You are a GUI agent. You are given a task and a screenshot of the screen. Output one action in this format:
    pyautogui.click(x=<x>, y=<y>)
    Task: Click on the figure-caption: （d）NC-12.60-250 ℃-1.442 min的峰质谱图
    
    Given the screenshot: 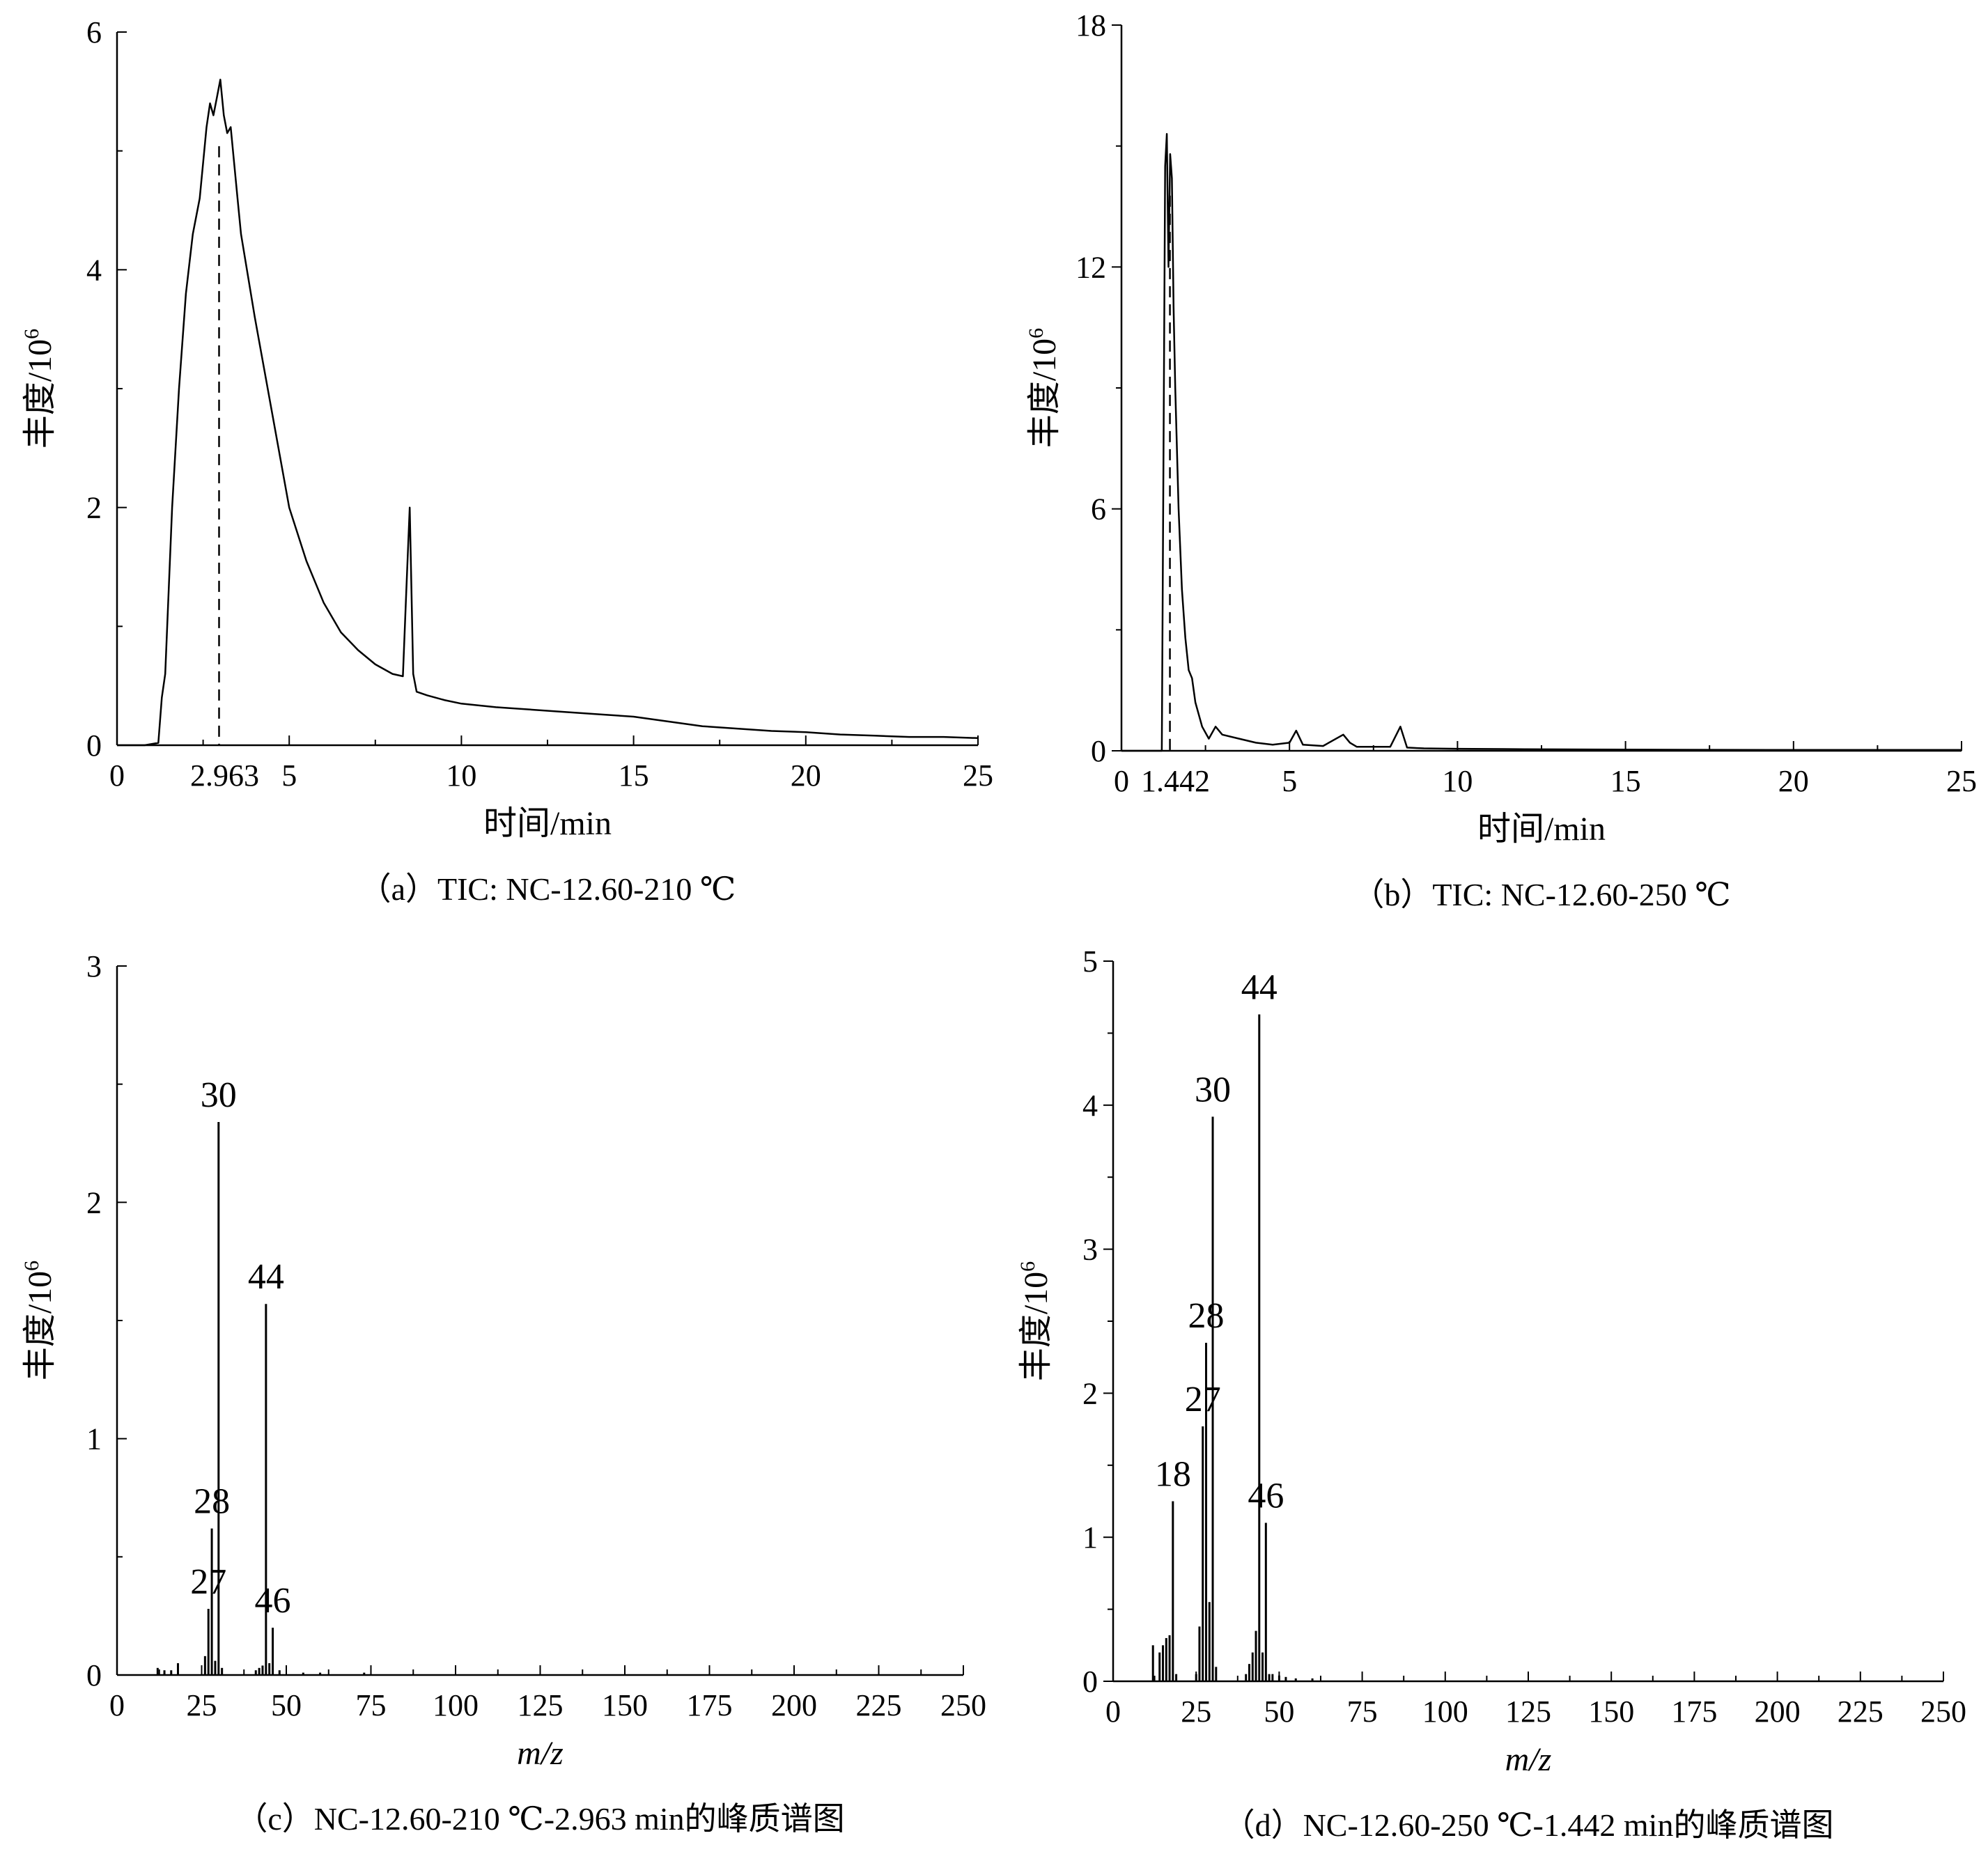 What is the action you would take?
    pyautogui.click(x=1528, y=1825)
    